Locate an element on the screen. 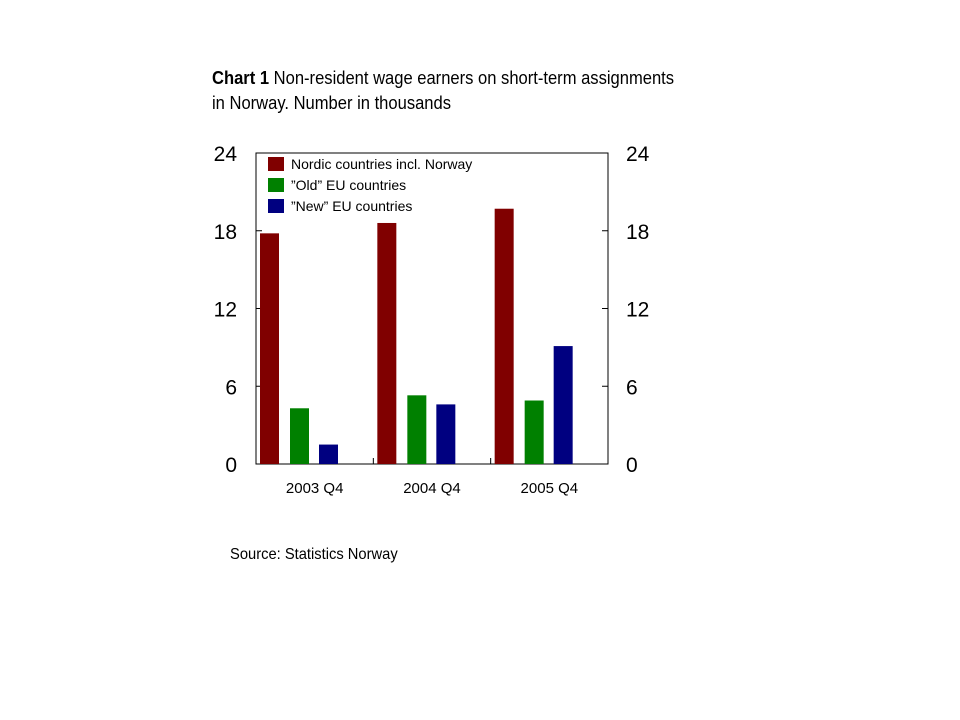 The image size is (960, 720). chart-title-lead: Chart 1 is located at coordinates (241, 78).